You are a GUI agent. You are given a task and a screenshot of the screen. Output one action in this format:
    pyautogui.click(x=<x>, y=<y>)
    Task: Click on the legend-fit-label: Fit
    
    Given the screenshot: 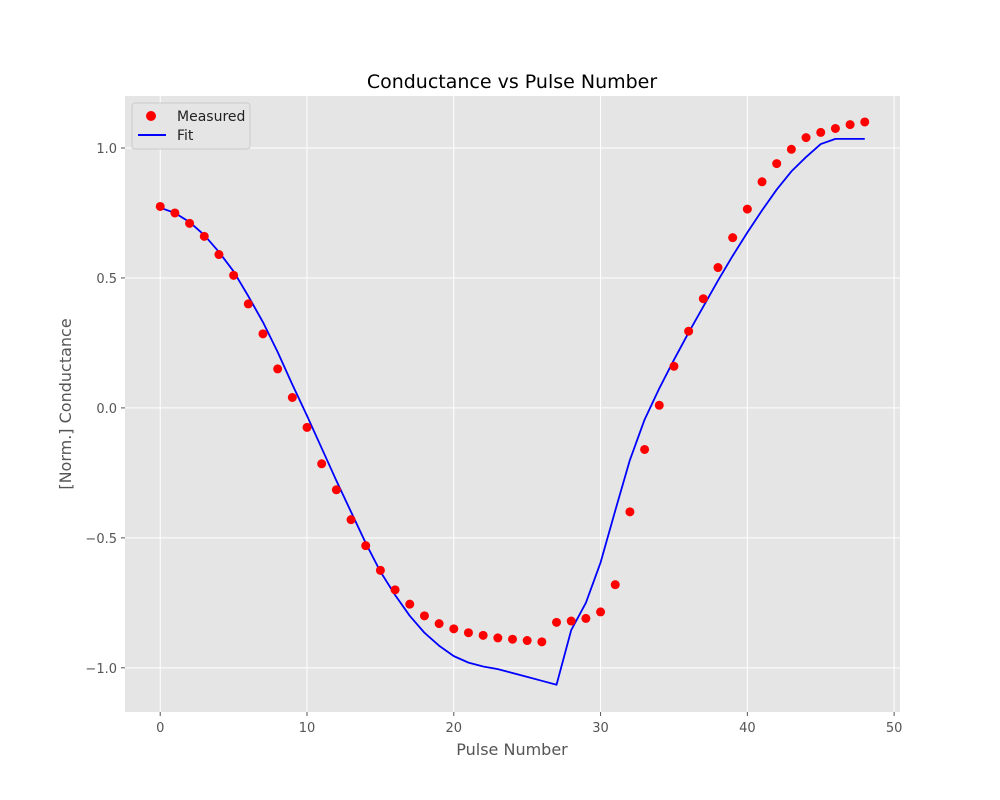 What is the action you would take?
    pyautogui.click(x=185, y=136)
    